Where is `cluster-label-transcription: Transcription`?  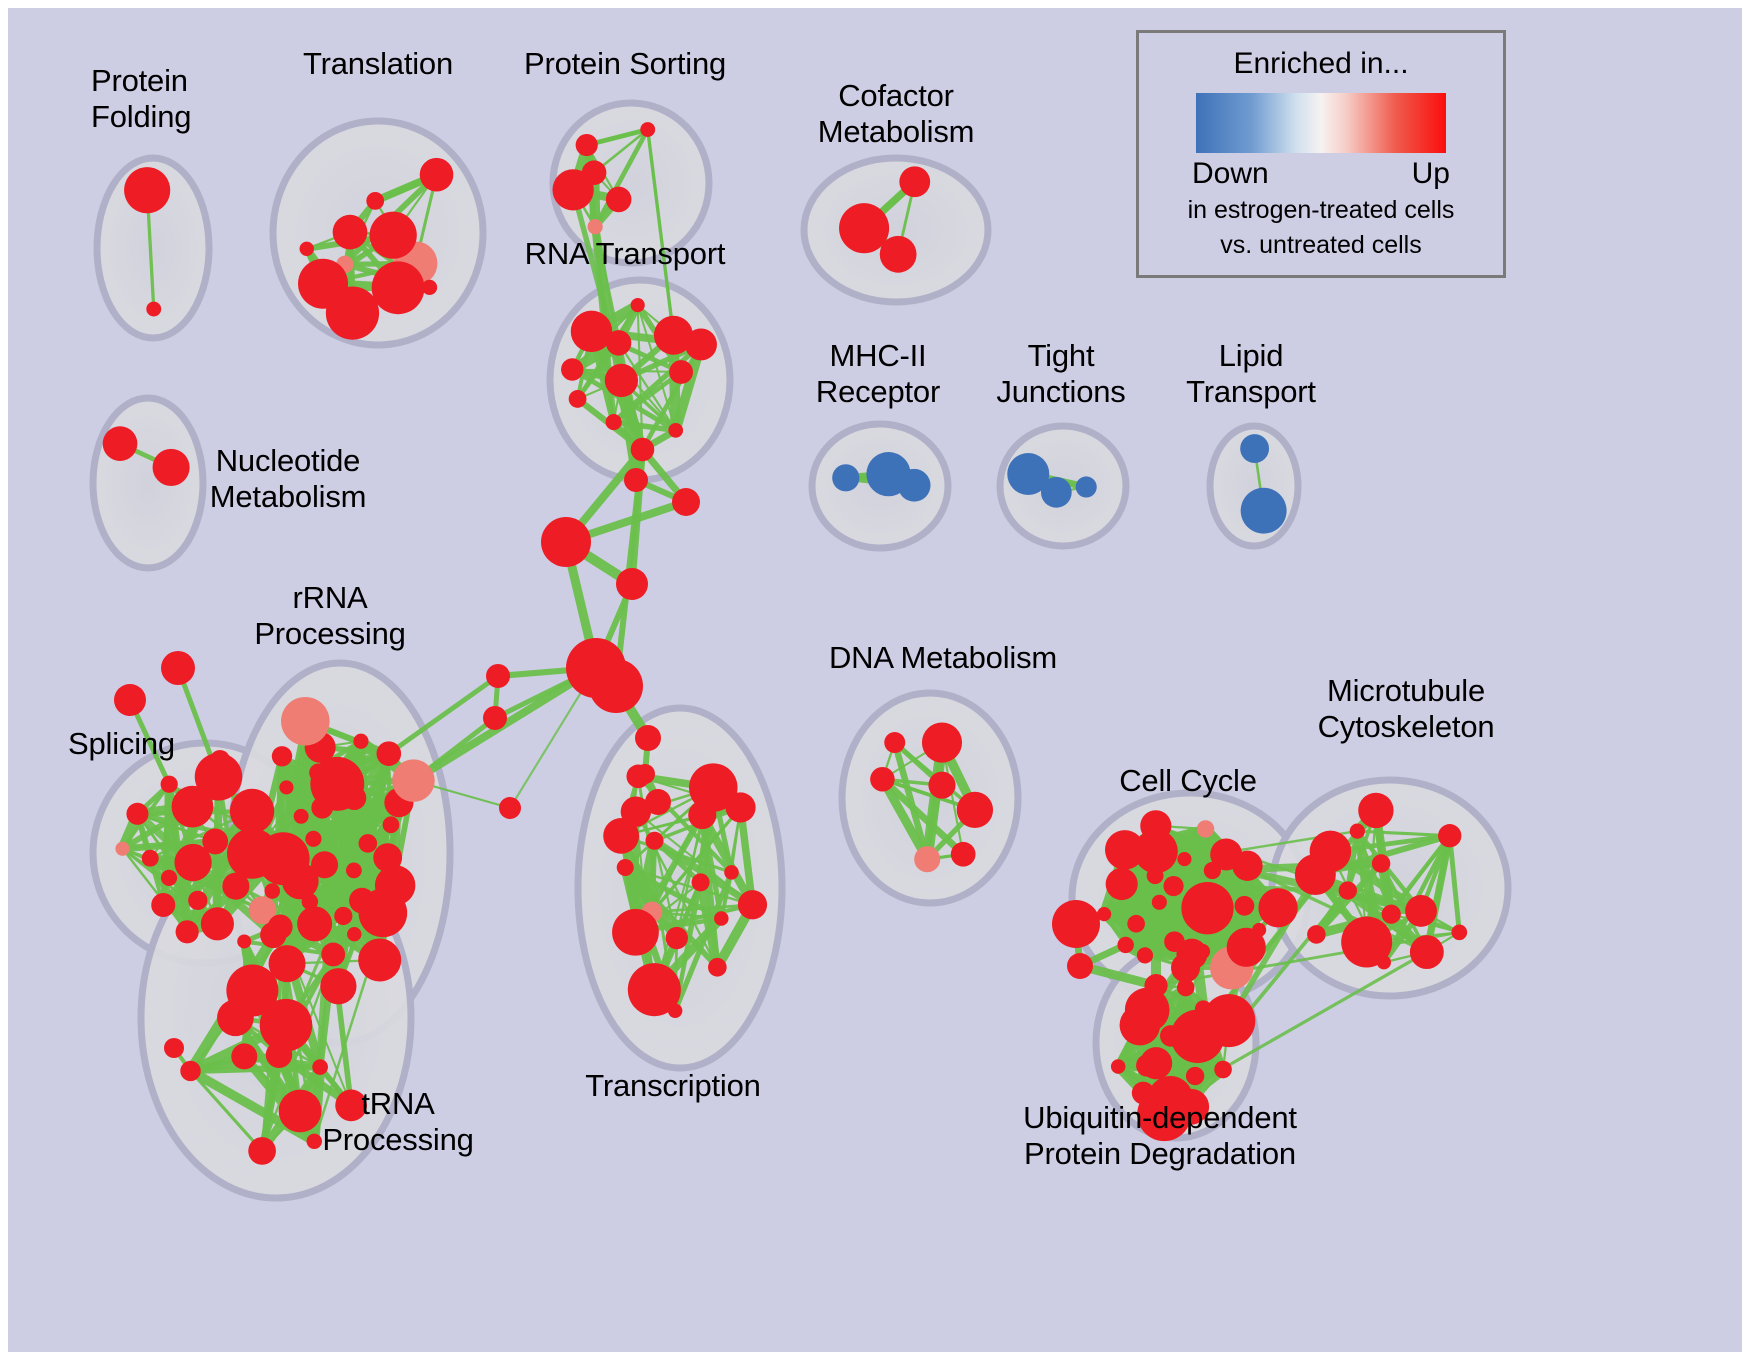
cluster-label-transcription: Transcription is located at coordinates (673, 1086).